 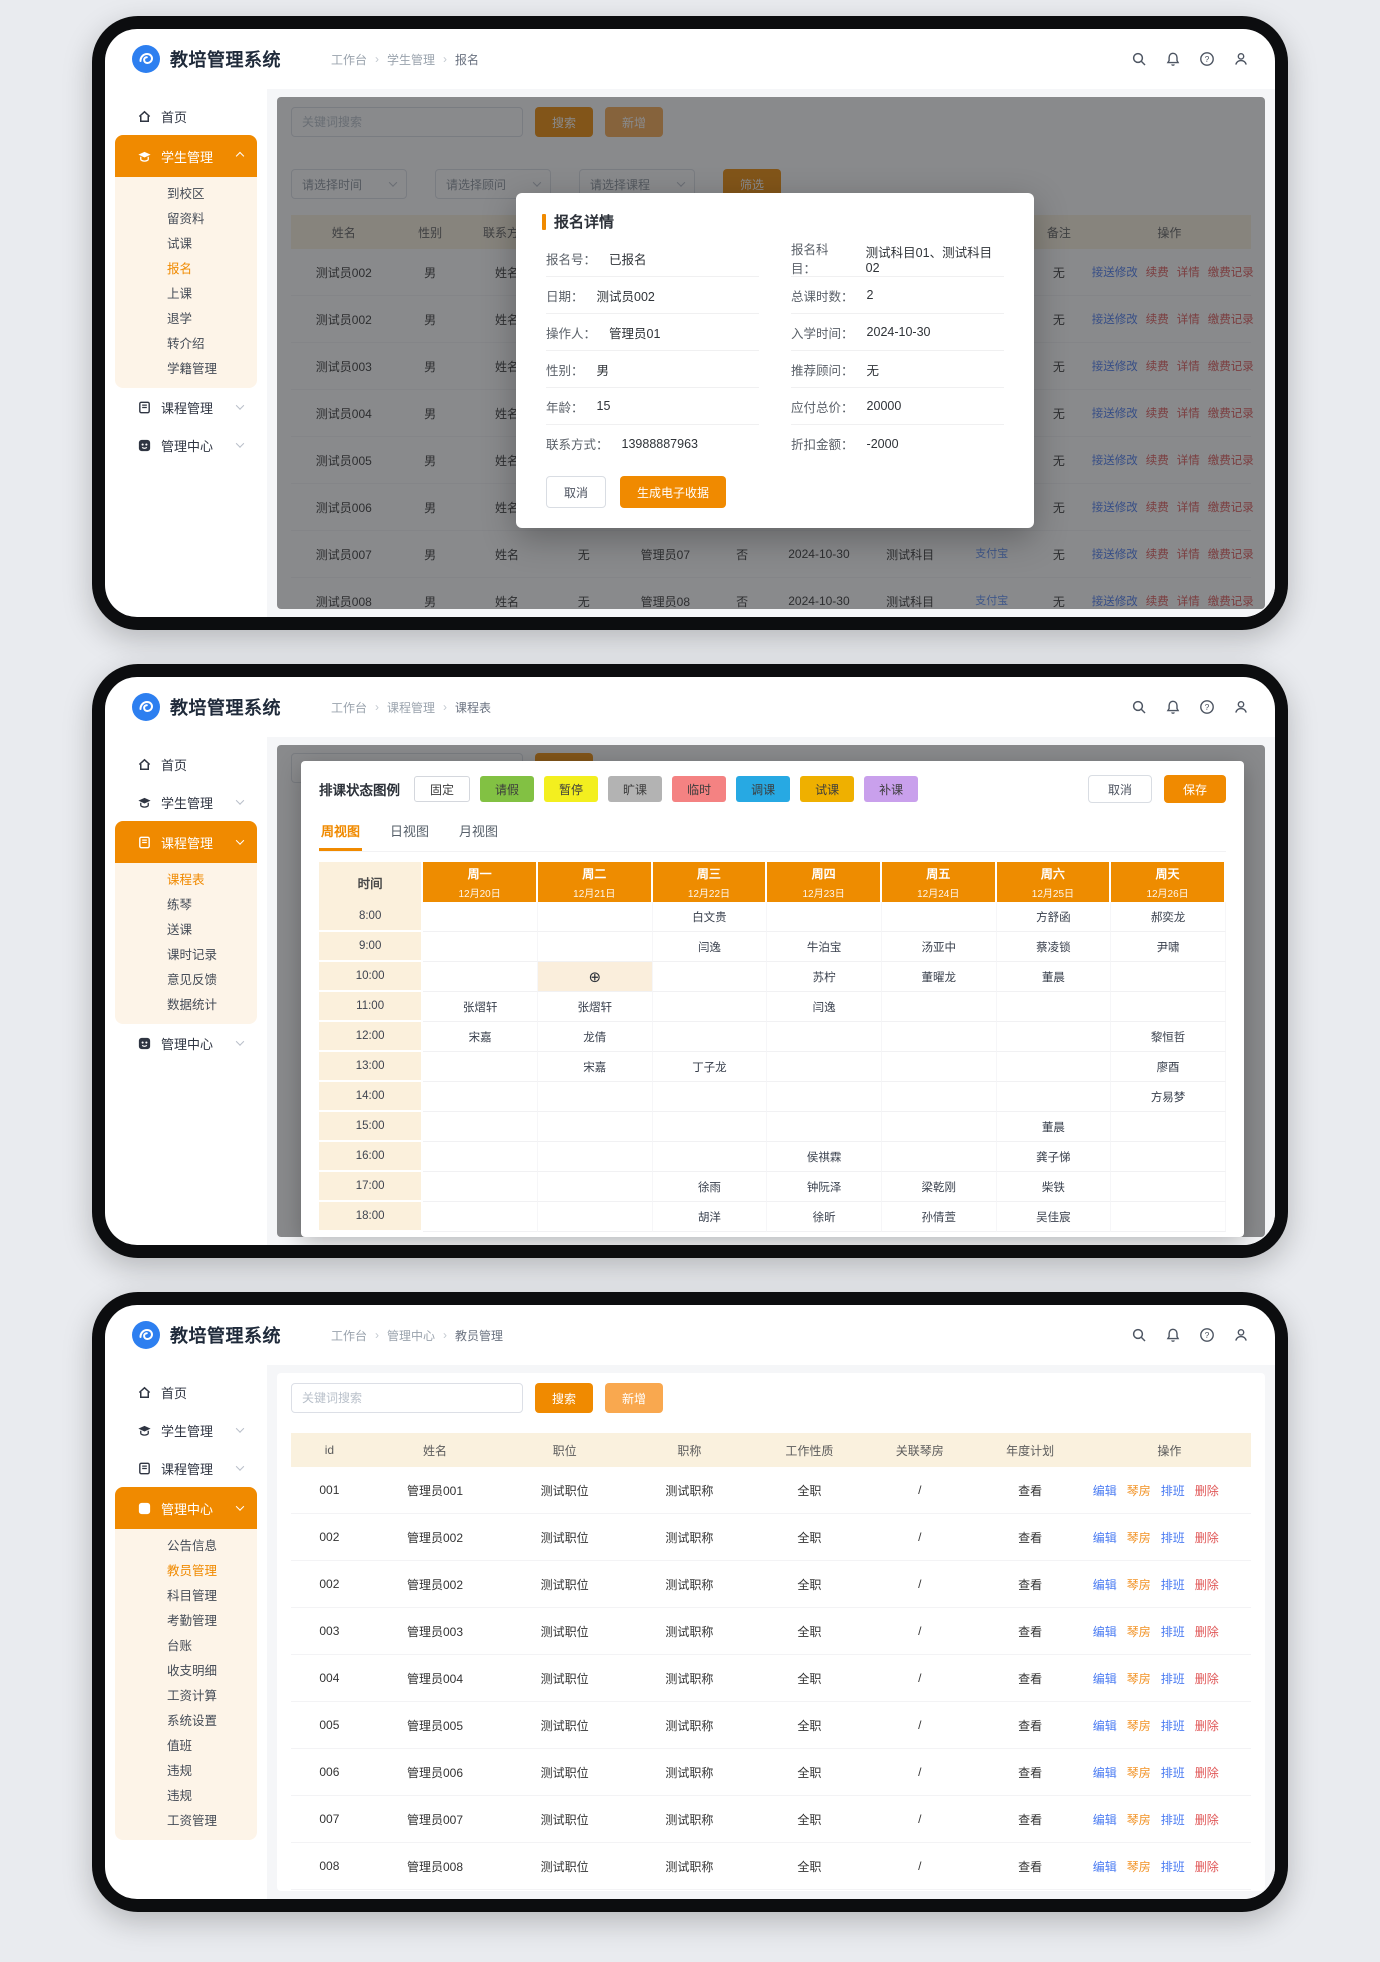 What do you see at coordinates (710, 1217) in the screenshot?
I see `schedule-cell: 胡洋` at bounding box center [710, 1217].